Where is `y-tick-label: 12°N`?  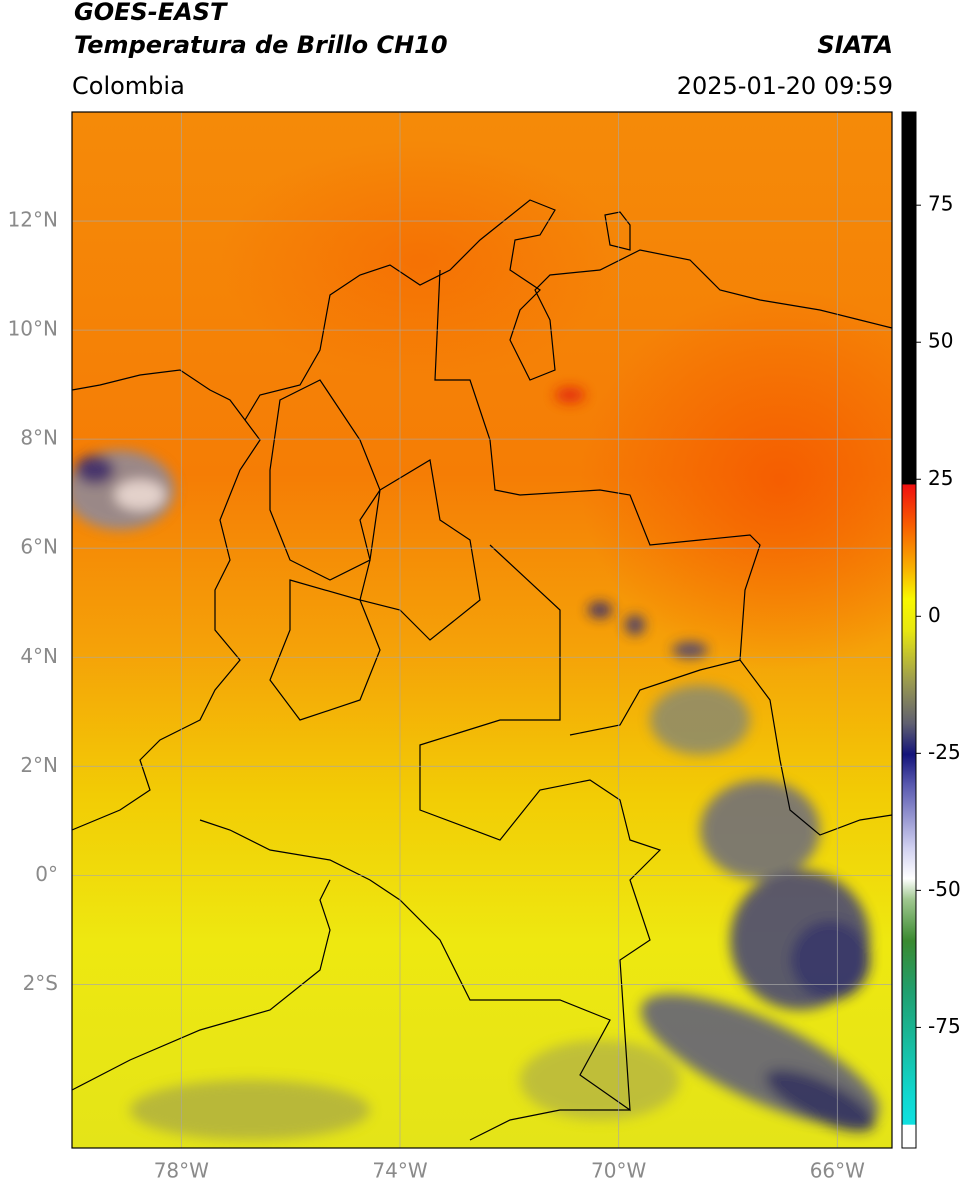 y-tick-label: 12°N is located at coordinates (33, 220).